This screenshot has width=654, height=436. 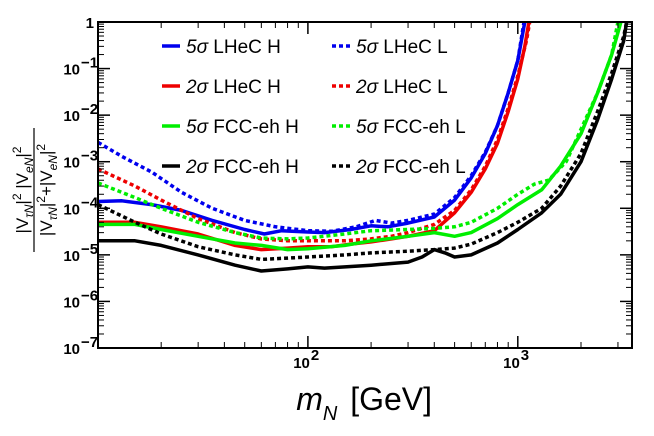 What do you see at coordinates (422, 127) in the screenshot?
I see `legend-text-6: FCC-eh L` at bounding box center [422, 127].